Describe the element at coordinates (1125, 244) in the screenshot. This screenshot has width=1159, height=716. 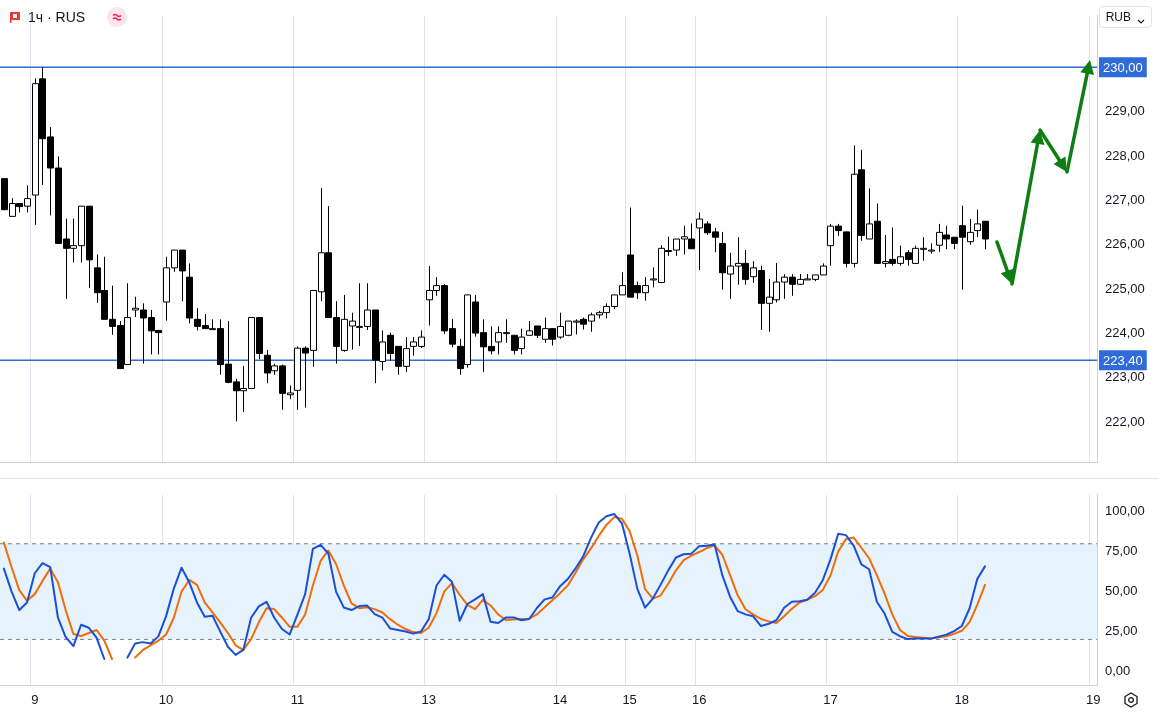
I see `y-tick-label: 226,00` at that location.